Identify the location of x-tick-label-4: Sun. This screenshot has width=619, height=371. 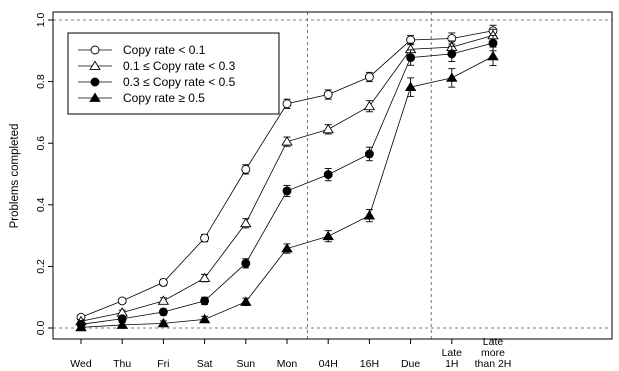
(245, 364).